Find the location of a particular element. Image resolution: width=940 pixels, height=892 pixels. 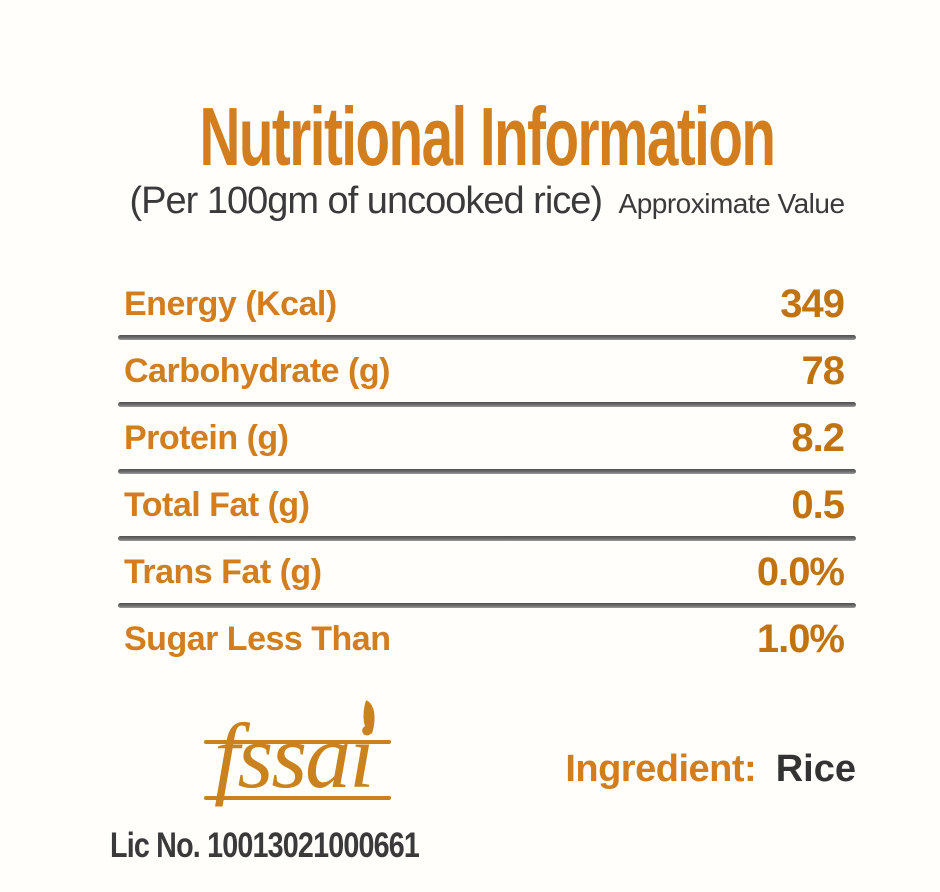

subtitle-approximate-note: Approximate Value is located at coordinates (732, 203).